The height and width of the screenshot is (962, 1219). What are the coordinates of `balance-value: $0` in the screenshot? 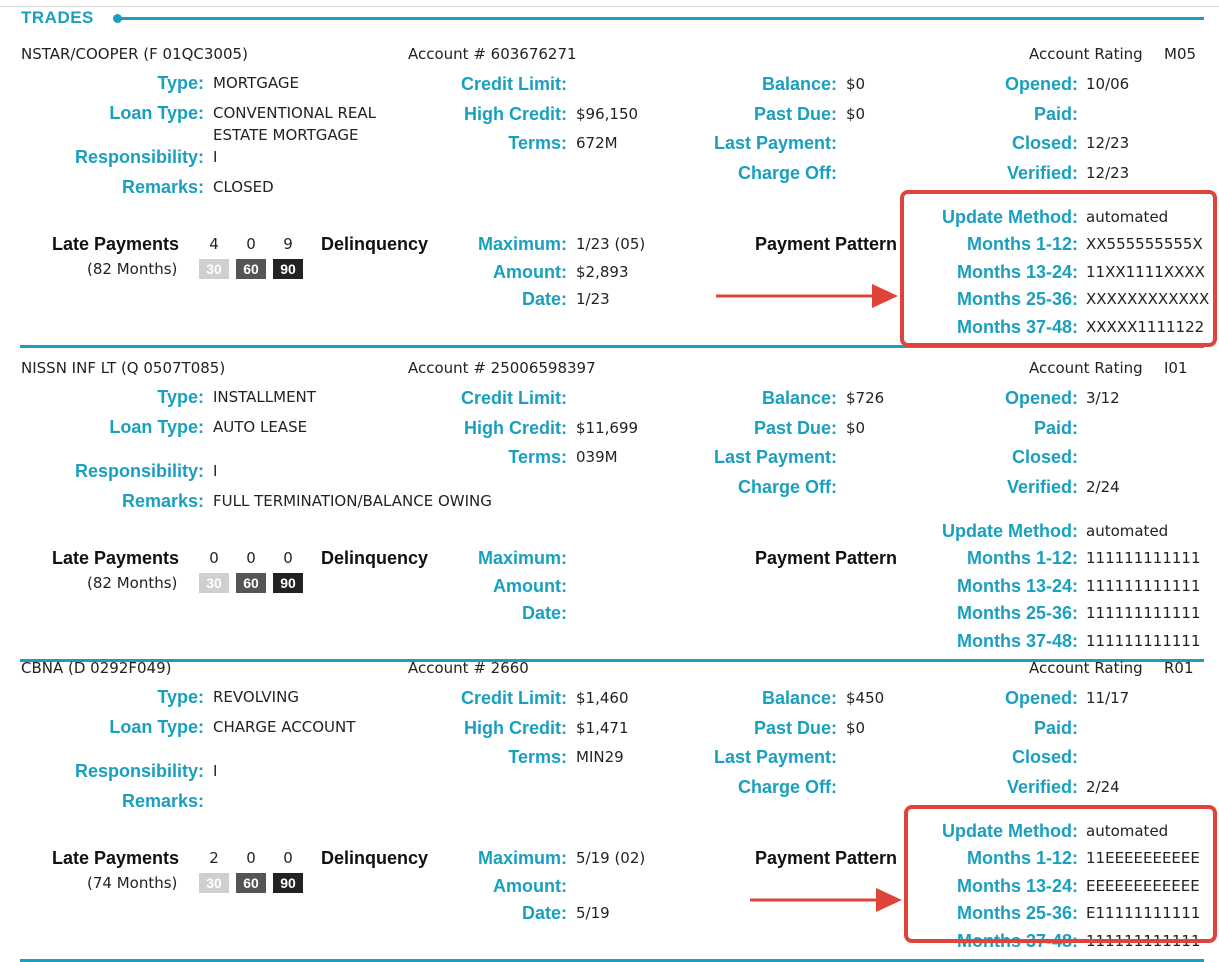 It's located at (856, 84).